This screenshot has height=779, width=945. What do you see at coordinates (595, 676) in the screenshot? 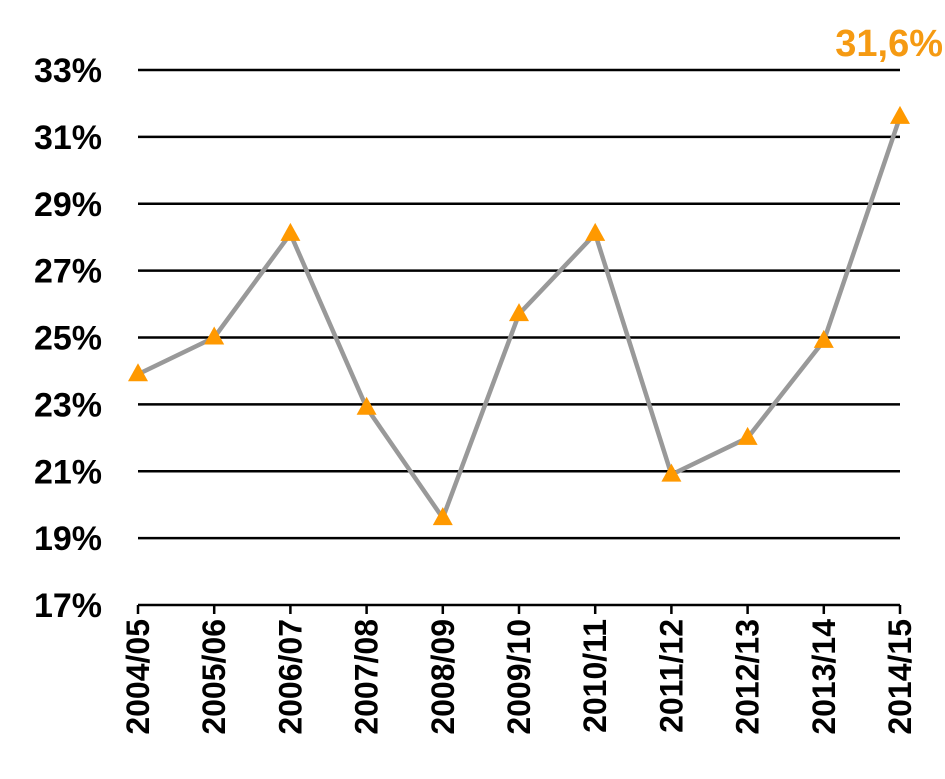
I see `x-tick-label: 2010/11` at bounding box center [595, 676].